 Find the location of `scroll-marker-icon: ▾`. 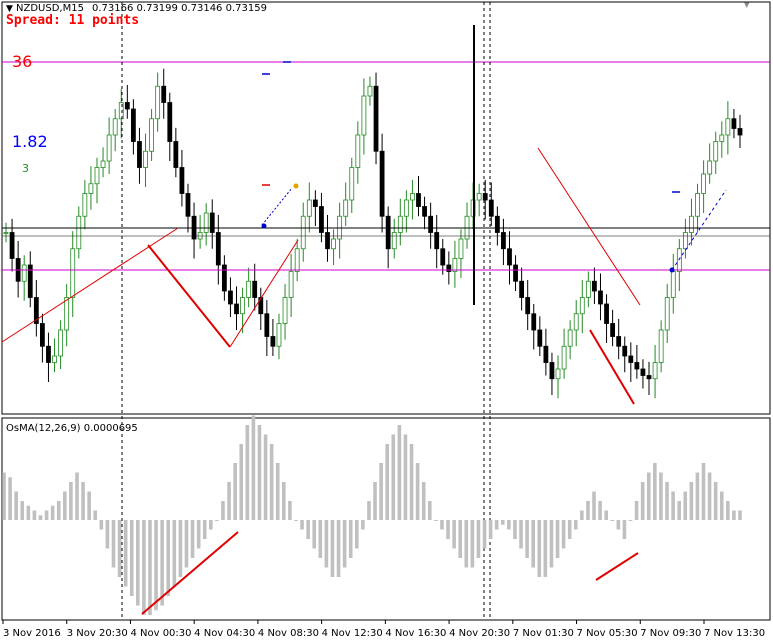

scroll-marker-icon: ▾ is located at coordinates (747, 5).